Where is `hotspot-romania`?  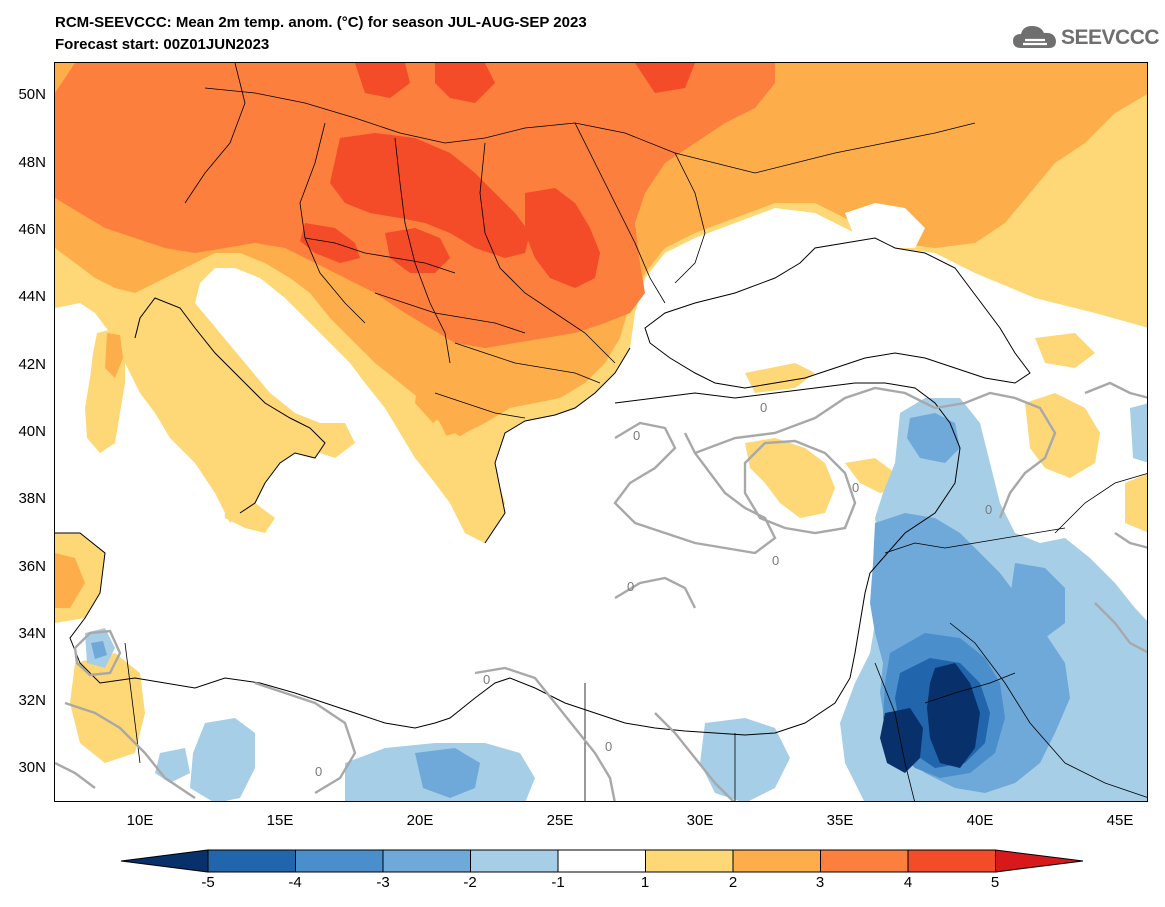 hotspot-romania is located at coordinates (562, 238).